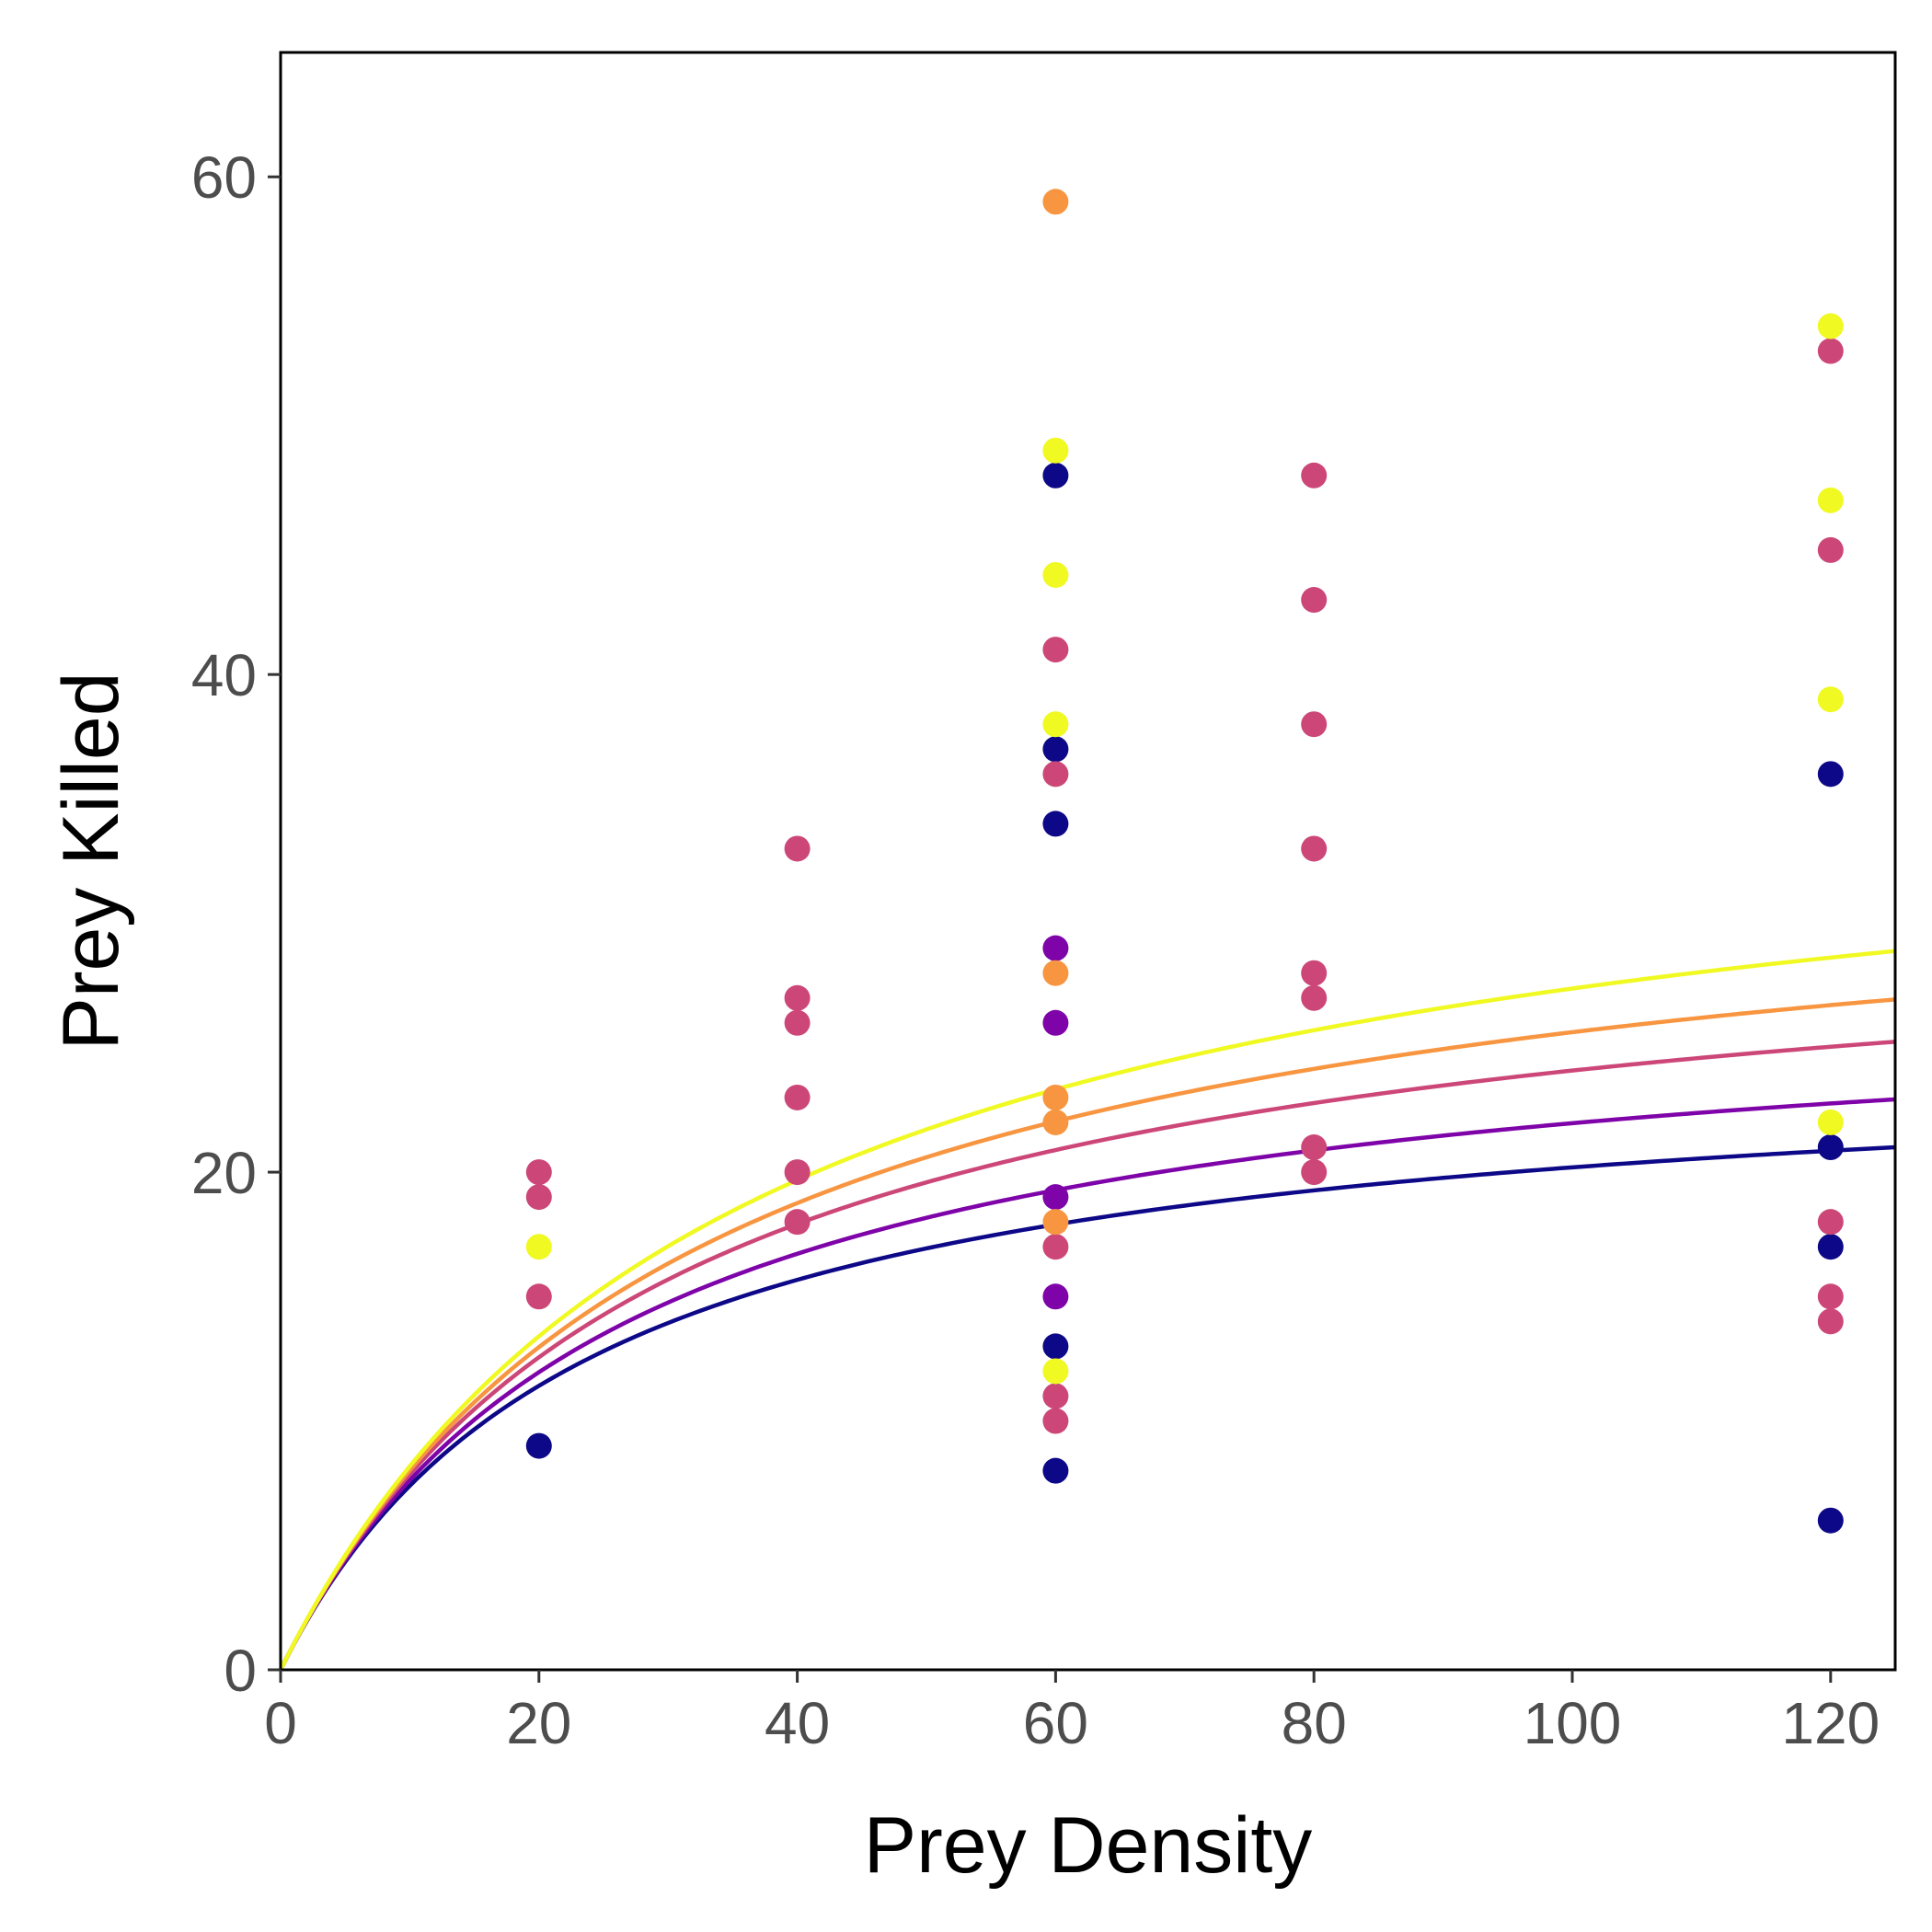  Describe the element at coordinates (224, 177) in the screenshot. I see `y-tick-label: 60` at that location.